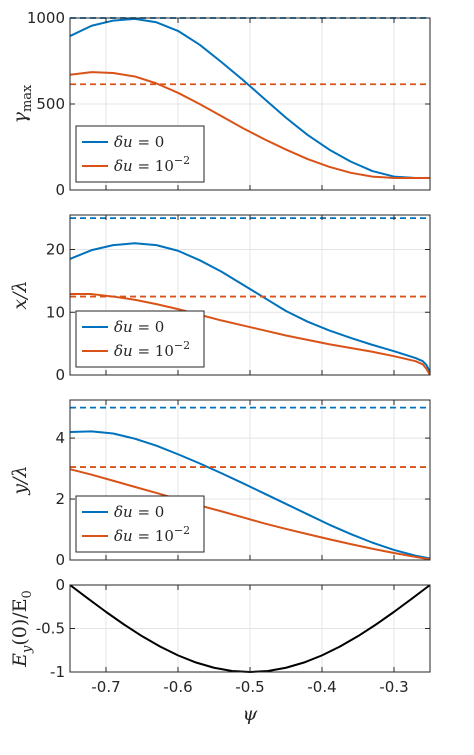 Image resolution: width=474 pixels, height=755 pixels. Describe the element at coordinates (251, 714) in the screenshot. I see `x-axis-label: ψ` at that location.